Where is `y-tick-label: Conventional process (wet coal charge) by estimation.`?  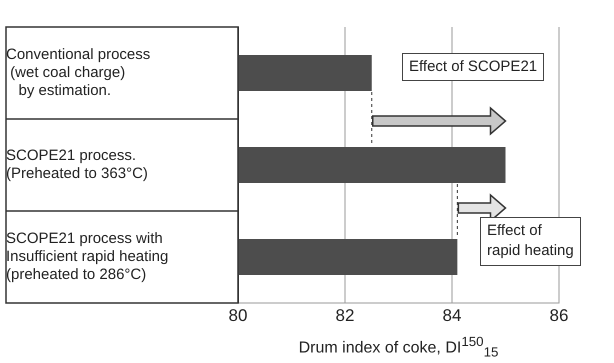
y-tick-label: Conventional process (wet coal charge) by estimation. is located at coordinates (78, 73).